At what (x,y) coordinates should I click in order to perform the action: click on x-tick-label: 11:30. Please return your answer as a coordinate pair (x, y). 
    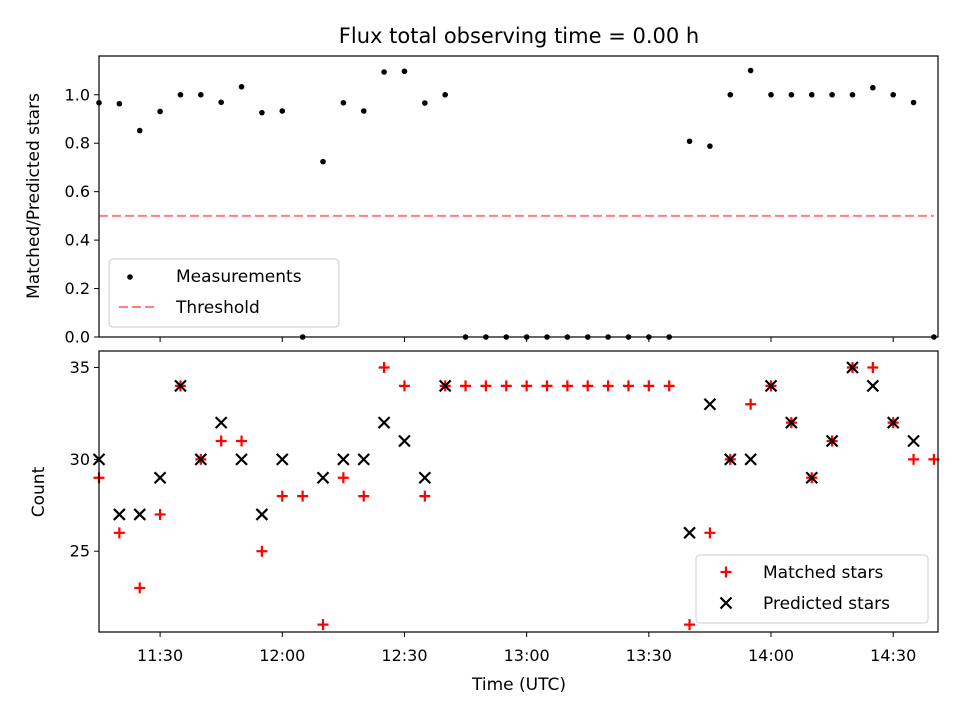
    Looking at the image, I should click on (160, 655).